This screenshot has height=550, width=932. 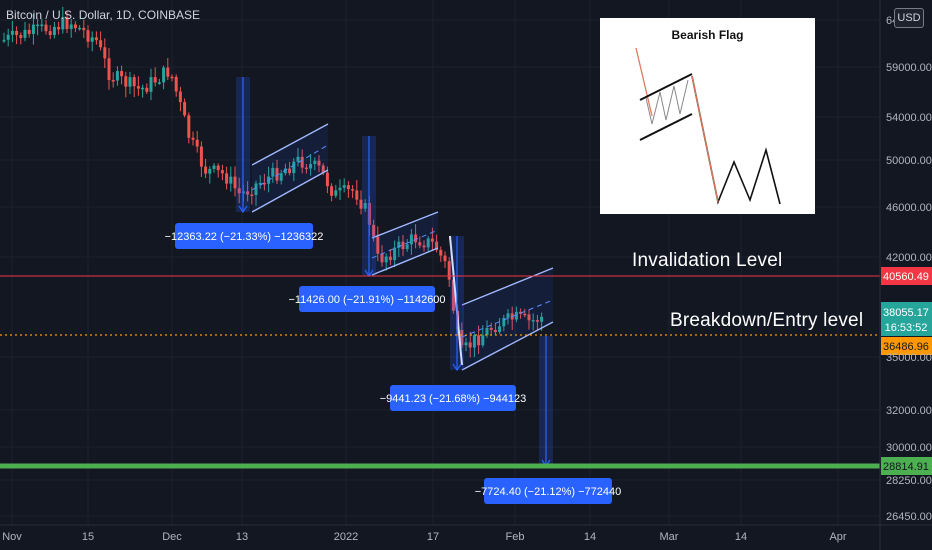 What do you see at coordinates (767, 320) in the screenshot?
I see `breakdown-note: Breakdown/Entry level` at bounding box center [767, 320].